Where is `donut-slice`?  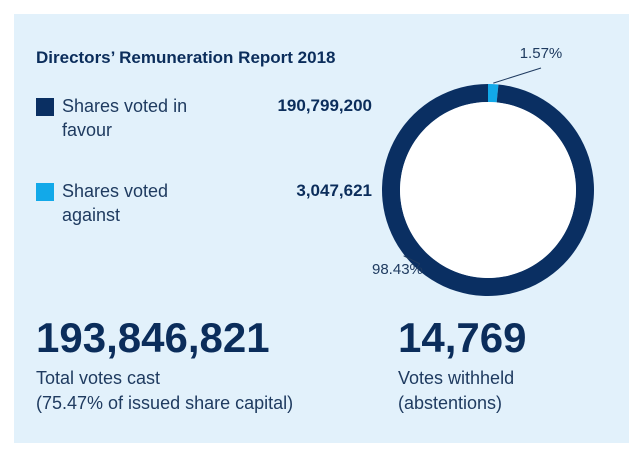 donut-slice is located at coordinates (493, 93).